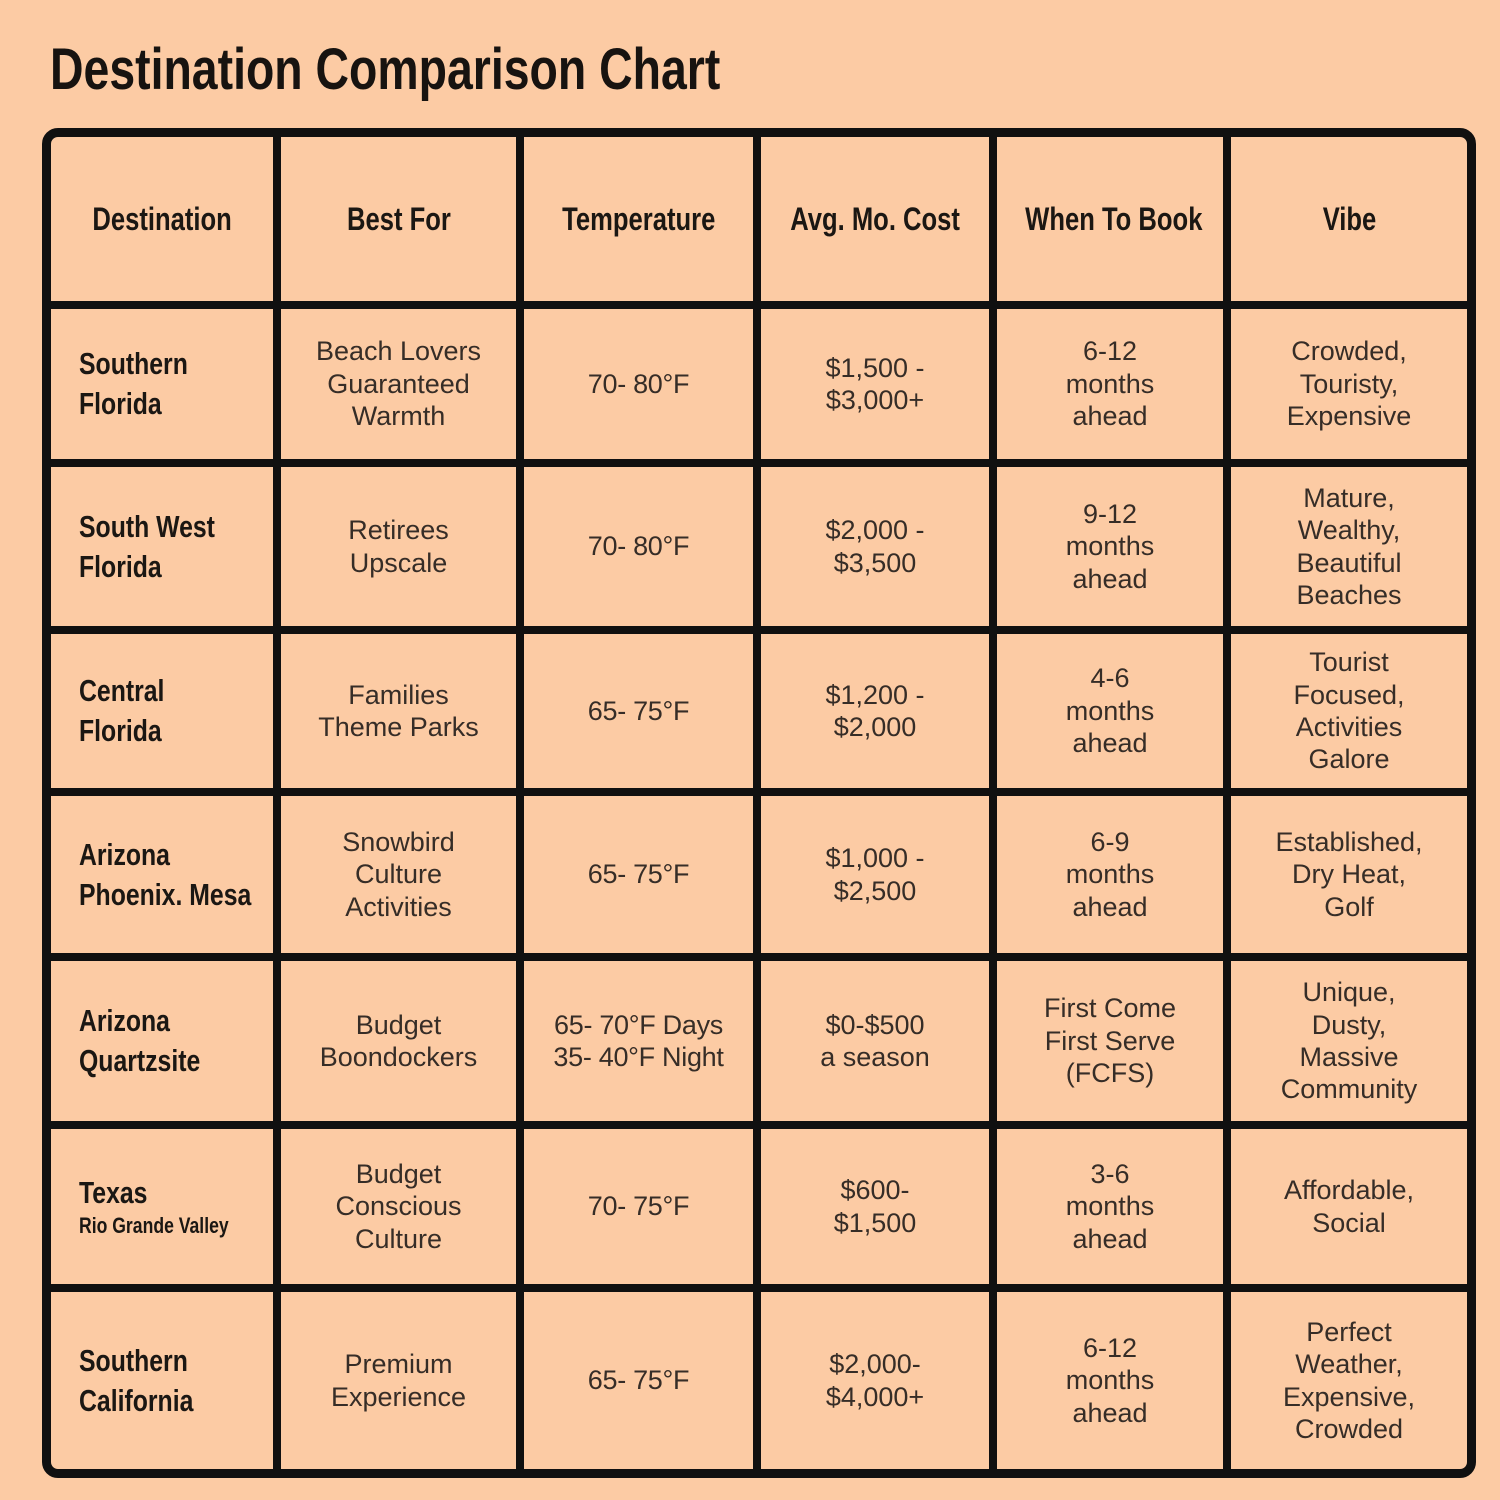  I want to click on cell-text: $600- $1,500, so click(875, 1206).